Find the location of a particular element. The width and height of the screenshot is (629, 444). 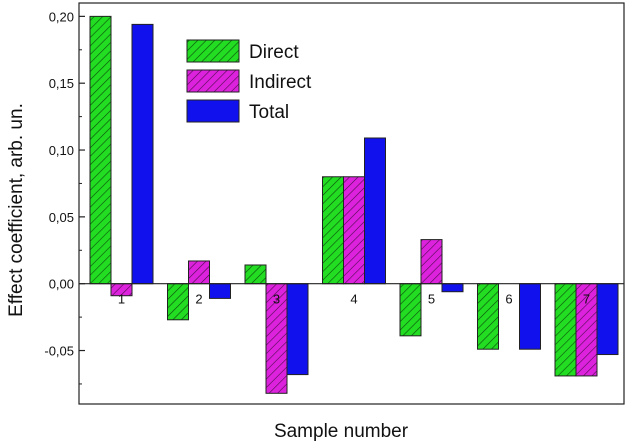

x-category-label: 3 is located at coordinates (276, 299).